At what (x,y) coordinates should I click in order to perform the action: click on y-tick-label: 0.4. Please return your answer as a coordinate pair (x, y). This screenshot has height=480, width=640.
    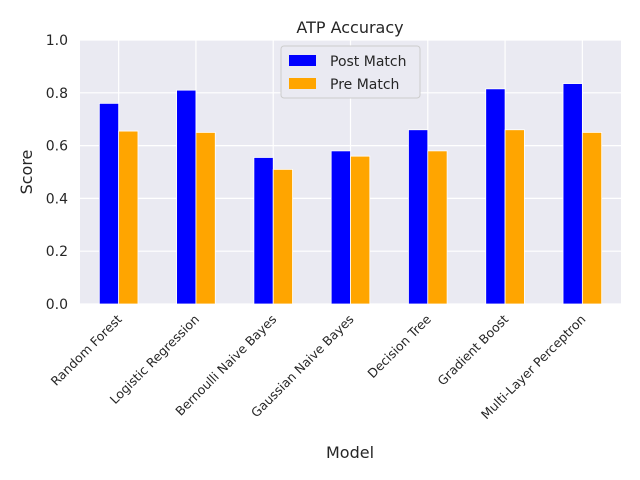
    Looking at the image, I should click on (57, 199).